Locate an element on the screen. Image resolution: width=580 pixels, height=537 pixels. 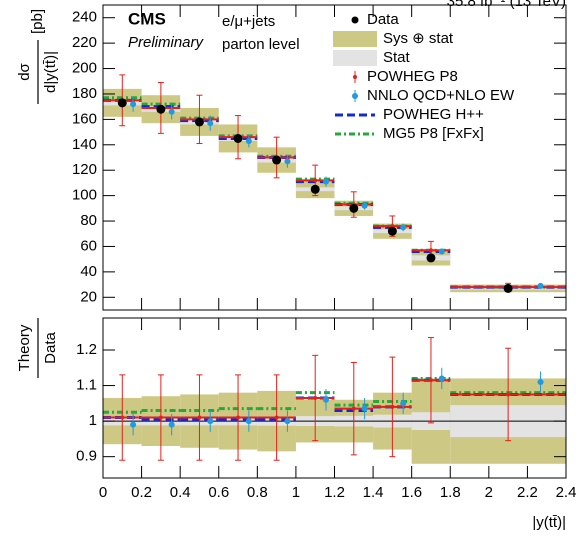
legend-label: MG5 P8 [FxFx] is located at coordinates (433, 133).